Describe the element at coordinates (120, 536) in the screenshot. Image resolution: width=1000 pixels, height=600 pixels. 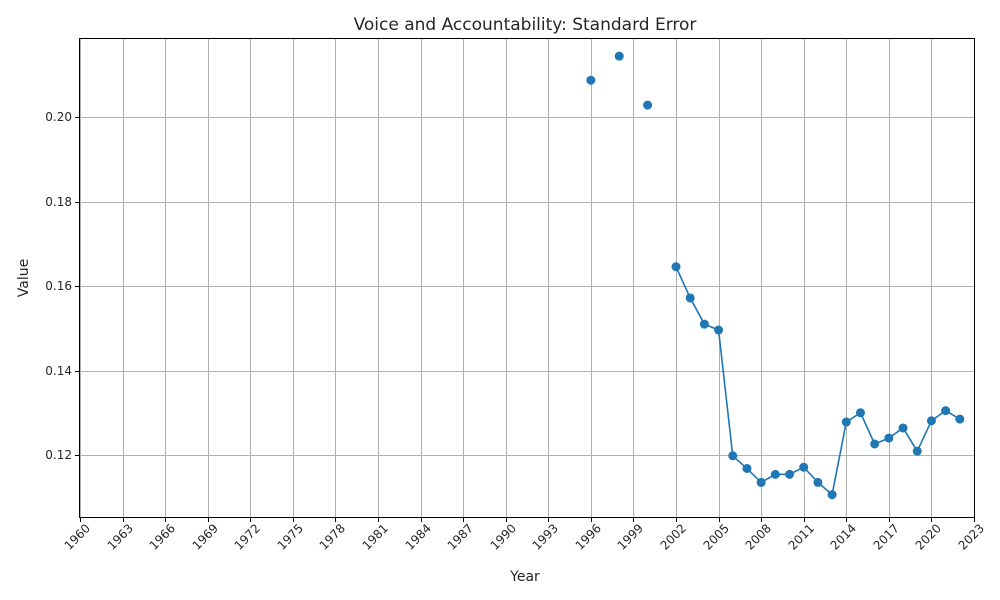
I see `x-tick-label: 1963` at that location.